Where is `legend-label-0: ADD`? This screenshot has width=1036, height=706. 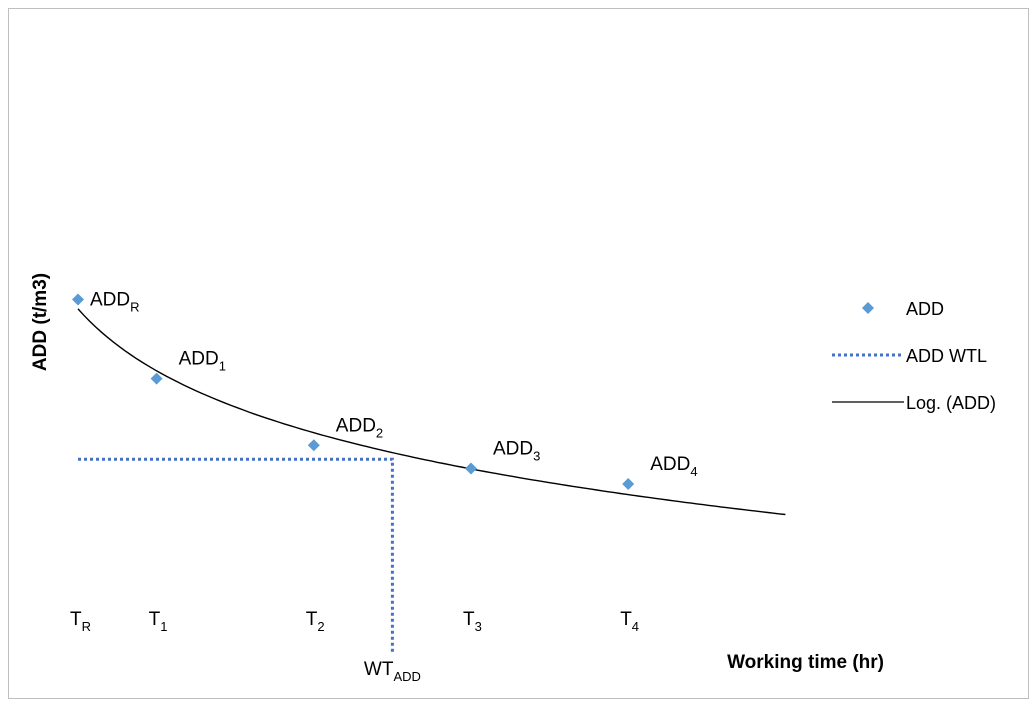
legend-label-0: ADD is located at coordinates (925, 309).